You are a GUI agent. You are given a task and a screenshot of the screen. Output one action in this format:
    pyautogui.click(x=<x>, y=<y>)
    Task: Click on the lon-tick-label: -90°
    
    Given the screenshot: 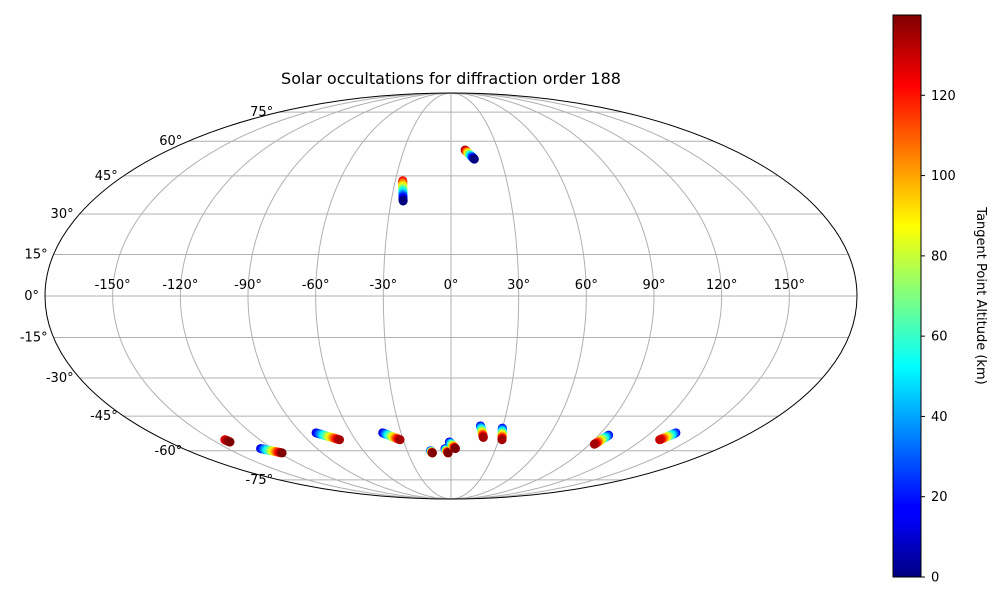 What is the action you would take?
    pyautogui.click(x=248, y=285)
    